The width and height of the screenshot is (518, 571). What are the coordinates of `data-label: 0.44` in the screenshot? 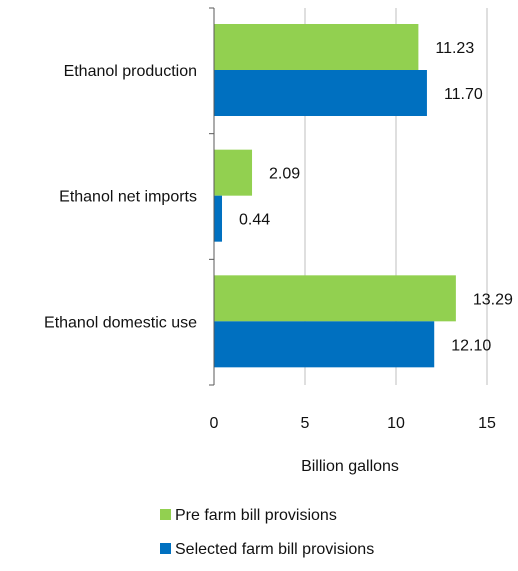 It's located at (254, 220).